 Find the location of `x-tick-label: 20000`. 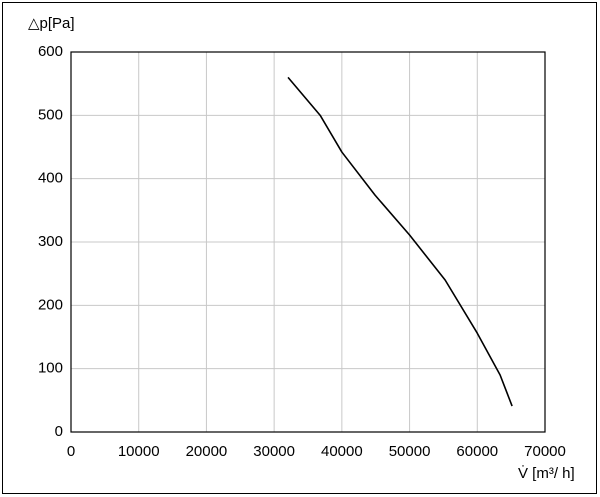

x-tick-label: 20000 is located at coordinates (207, 451).